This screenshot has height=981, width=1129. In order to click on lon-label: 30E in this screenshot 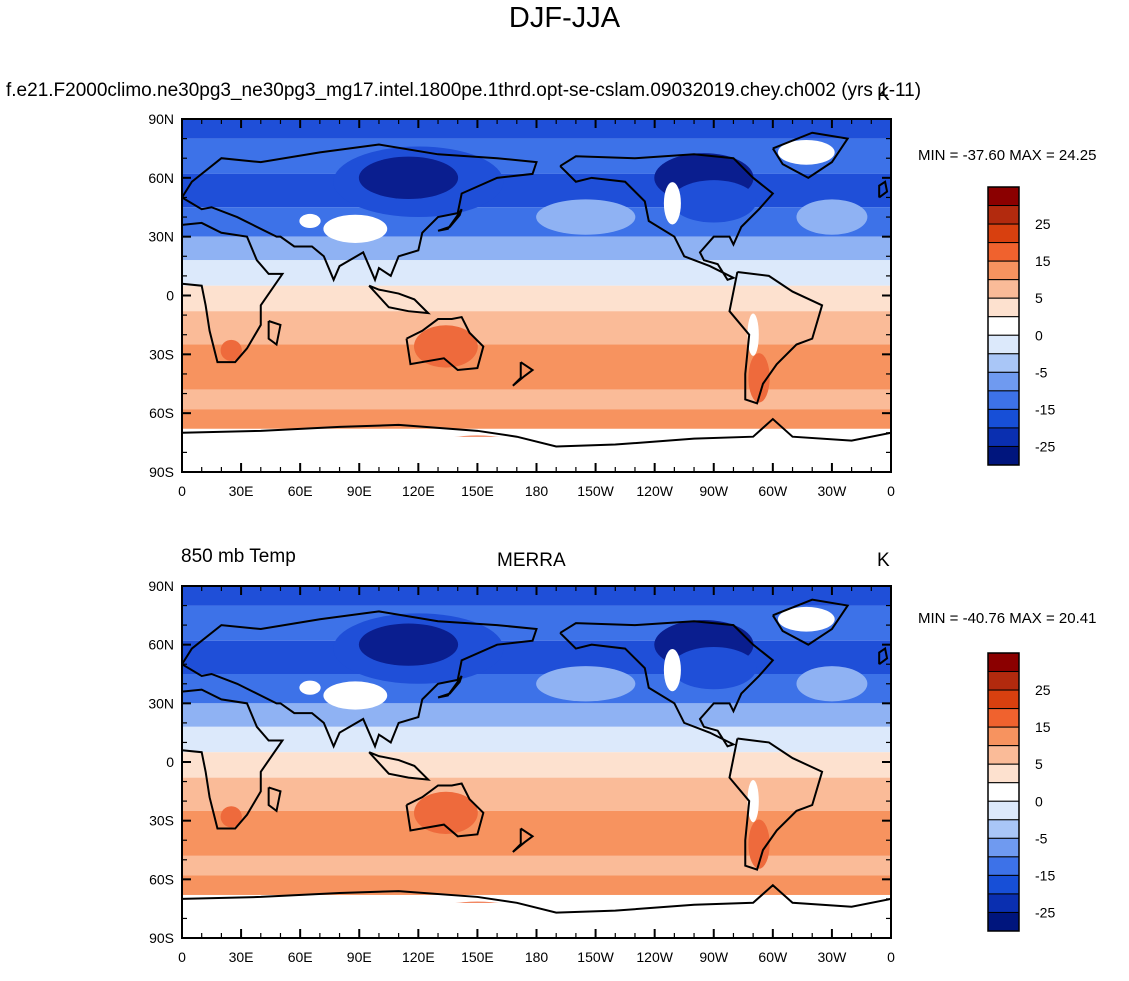, I will do `click(241, 957)`.